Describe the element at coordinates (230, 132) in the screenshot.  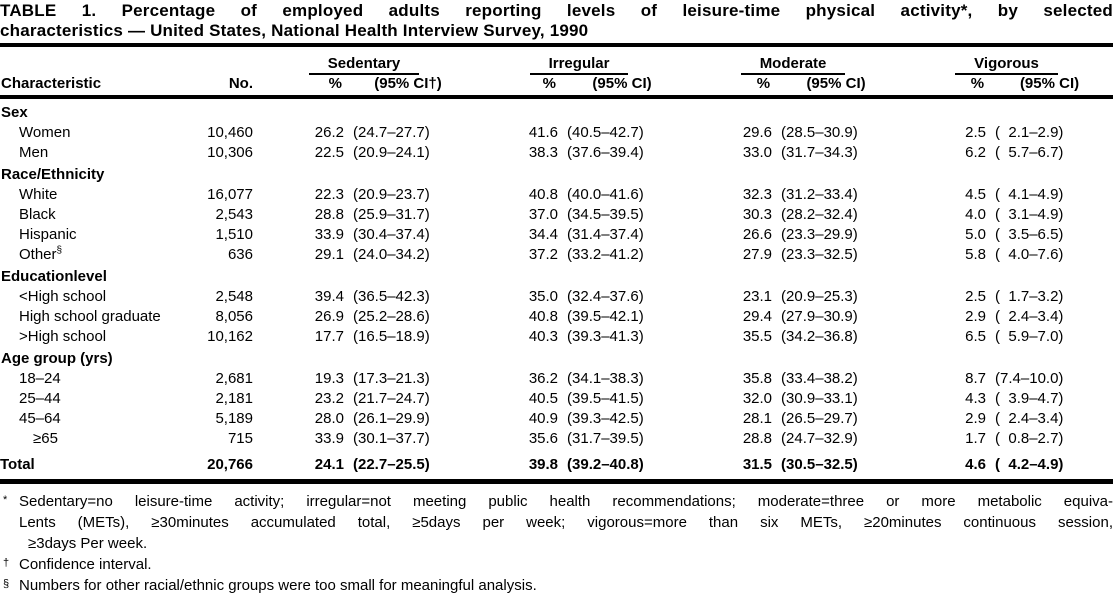
I see `cell-no: 10,460` at that location.